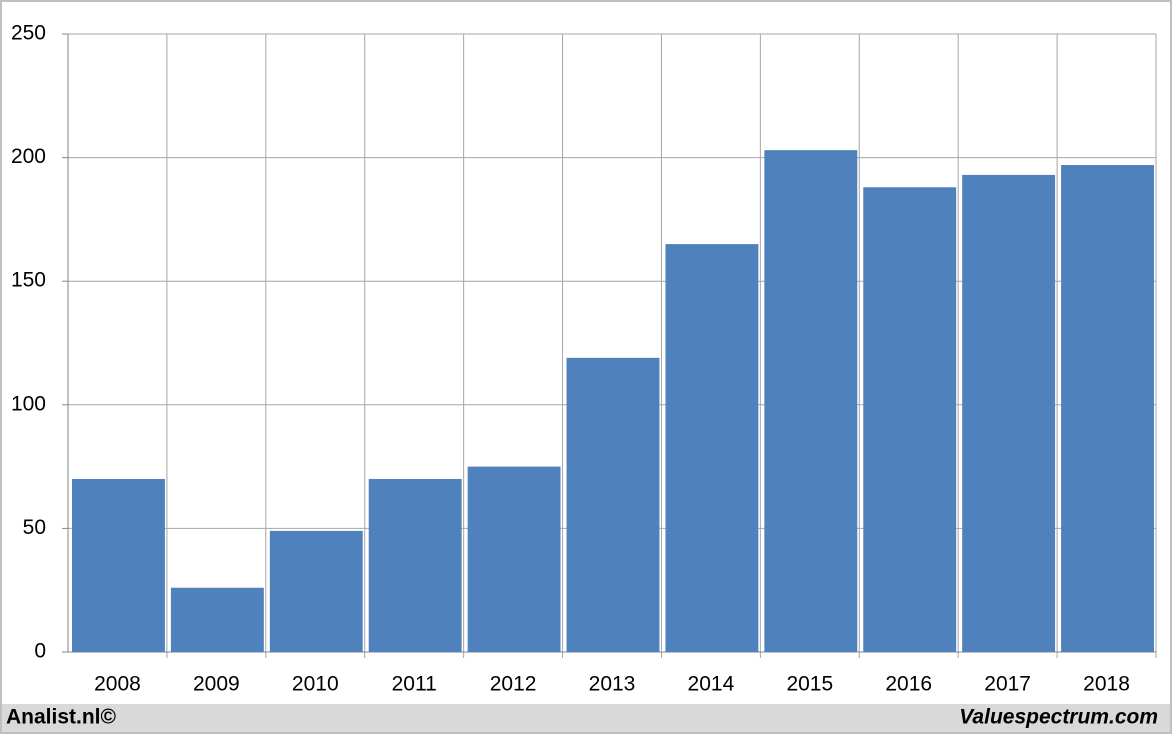 This screenshot has width=1172, height=734. What do you see at coordinates (414, 684) in the screenshot?
I see `x-tick-label: 2011` at bounding box center [414, 684].